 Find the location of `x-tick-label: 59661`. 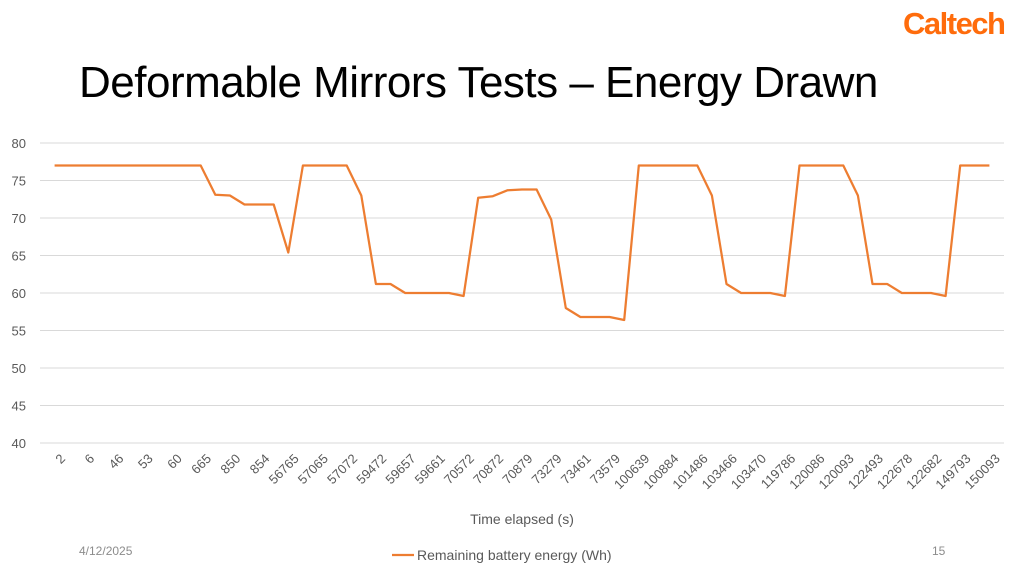

x-tick-label: 59661 is located at coordinates (430, 469).